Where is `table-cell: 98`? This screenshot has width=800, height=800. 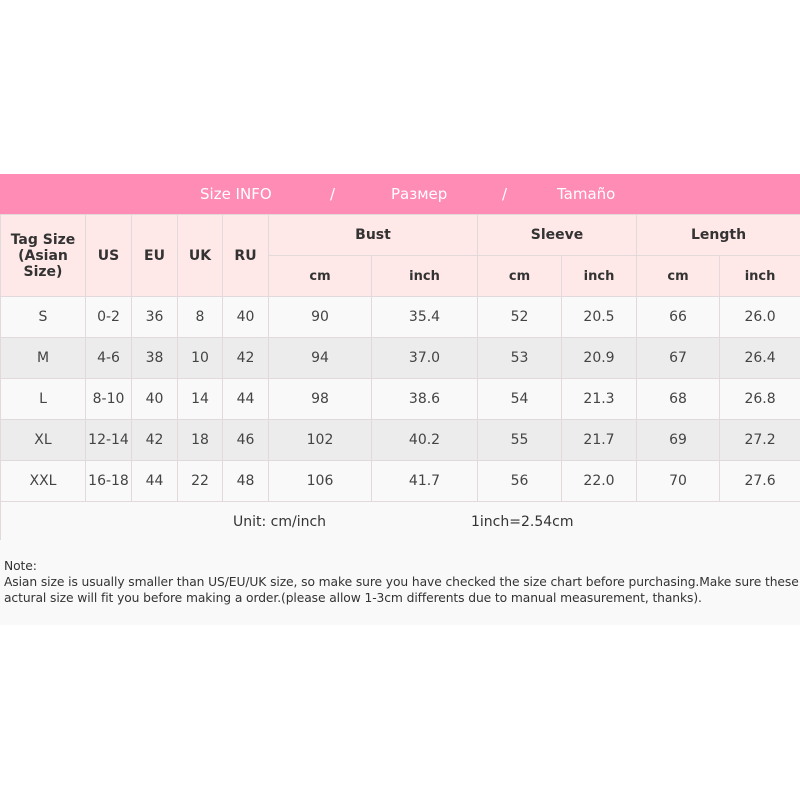
table-cell: 98 is located at coordinates (320, 399).